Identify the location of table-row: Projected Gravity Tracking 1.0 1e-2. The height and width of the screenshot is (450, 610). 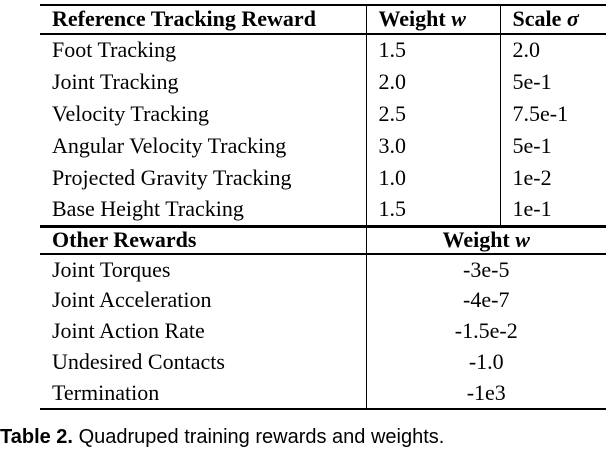
(323, 178).